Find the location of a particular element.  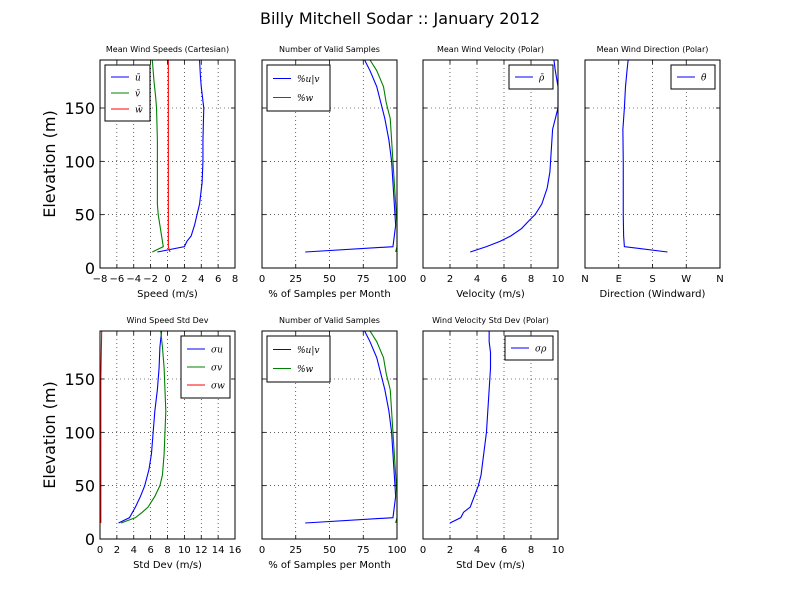

panel-title: Mean Wind Velocity (Polar) is located at coordinates (490, 49).